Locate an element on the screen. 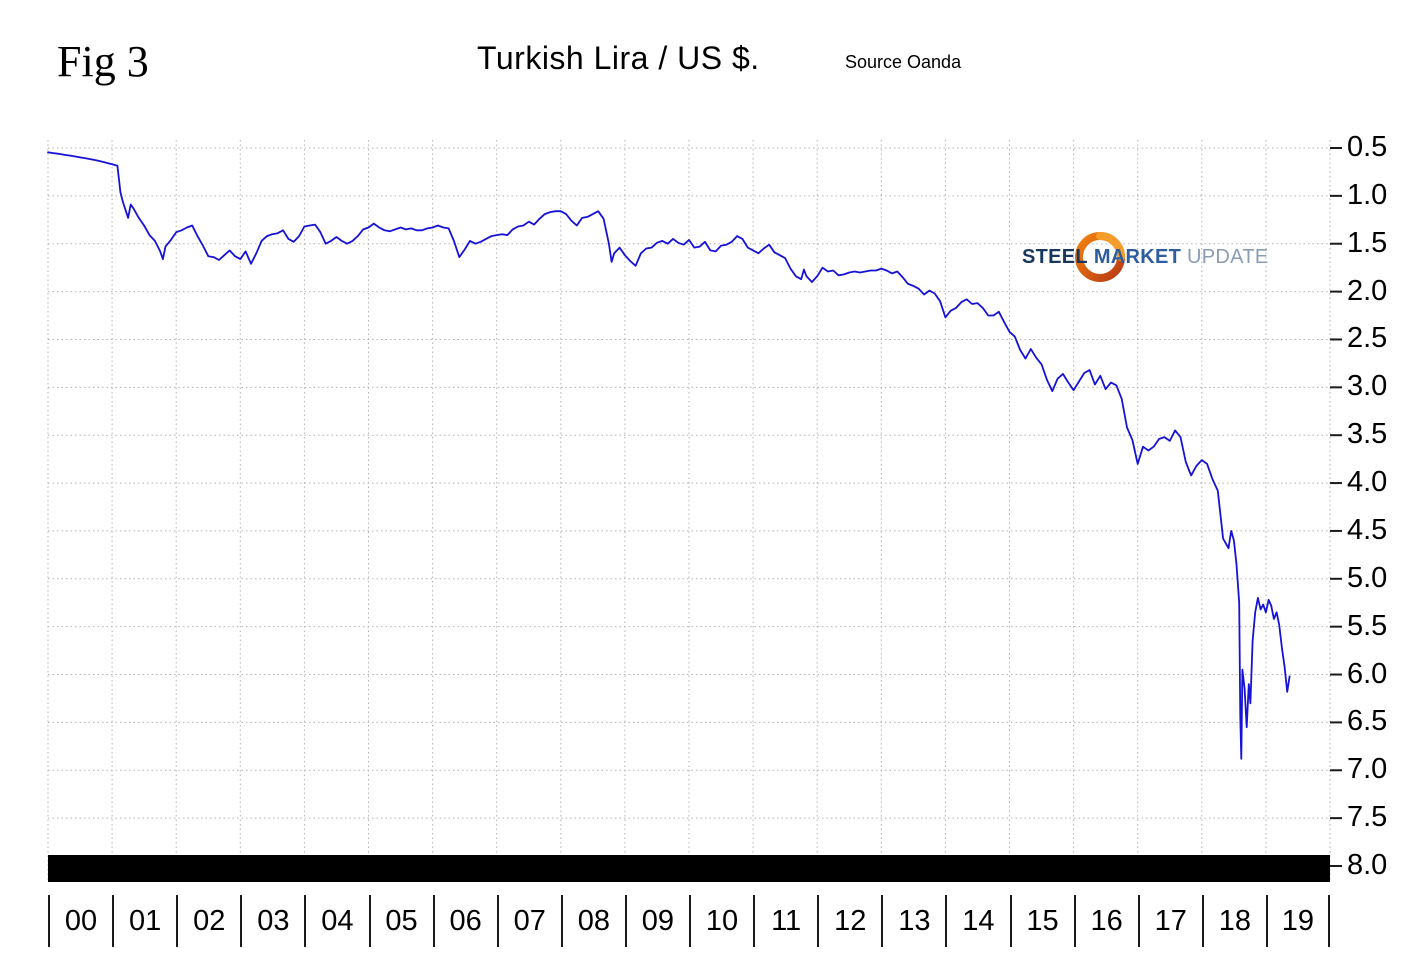 The image size is (1420, 973). x-tick-label: 03 is located at coordinates (272, 921).